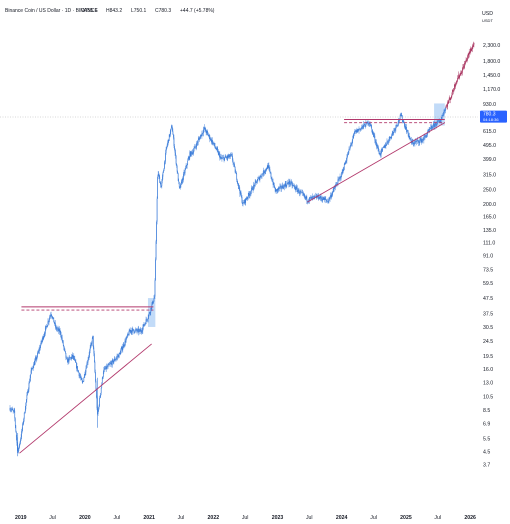 This screenshot has width=510, height=524. I want to click on price-tick-label: 111.0, so click(489, 244).